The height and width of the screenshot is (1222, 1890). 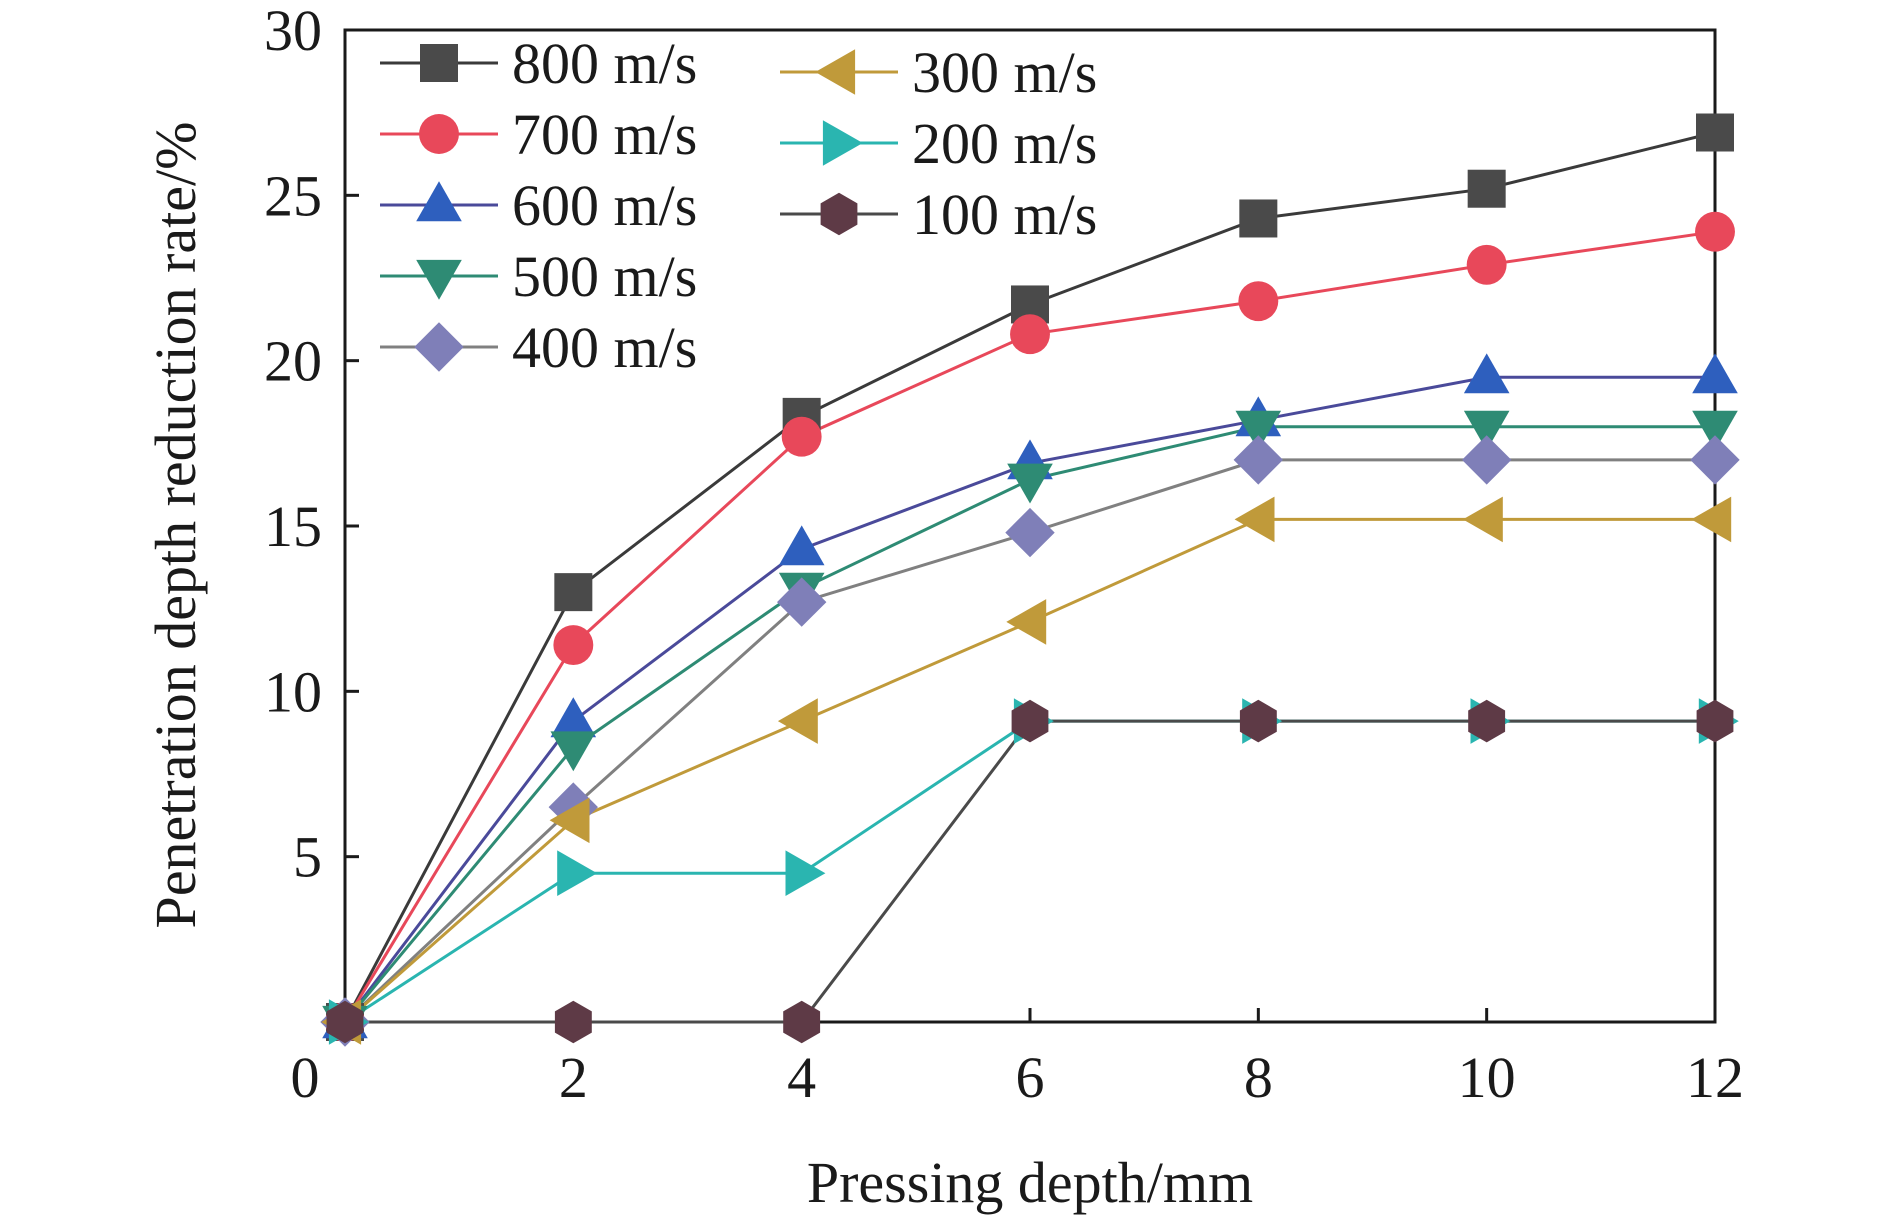 I want to click on x-tick-label: 4, so click(x=801, y=1077).